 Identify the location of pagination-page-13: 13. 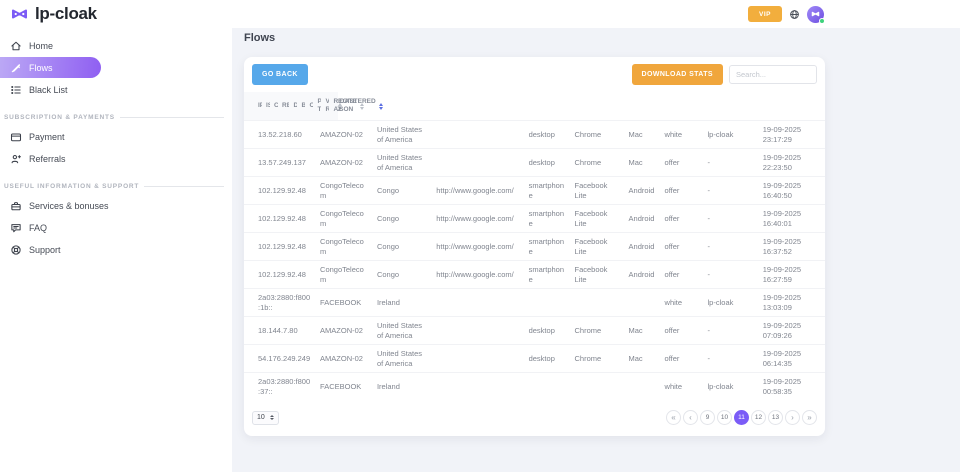
(775, 417).